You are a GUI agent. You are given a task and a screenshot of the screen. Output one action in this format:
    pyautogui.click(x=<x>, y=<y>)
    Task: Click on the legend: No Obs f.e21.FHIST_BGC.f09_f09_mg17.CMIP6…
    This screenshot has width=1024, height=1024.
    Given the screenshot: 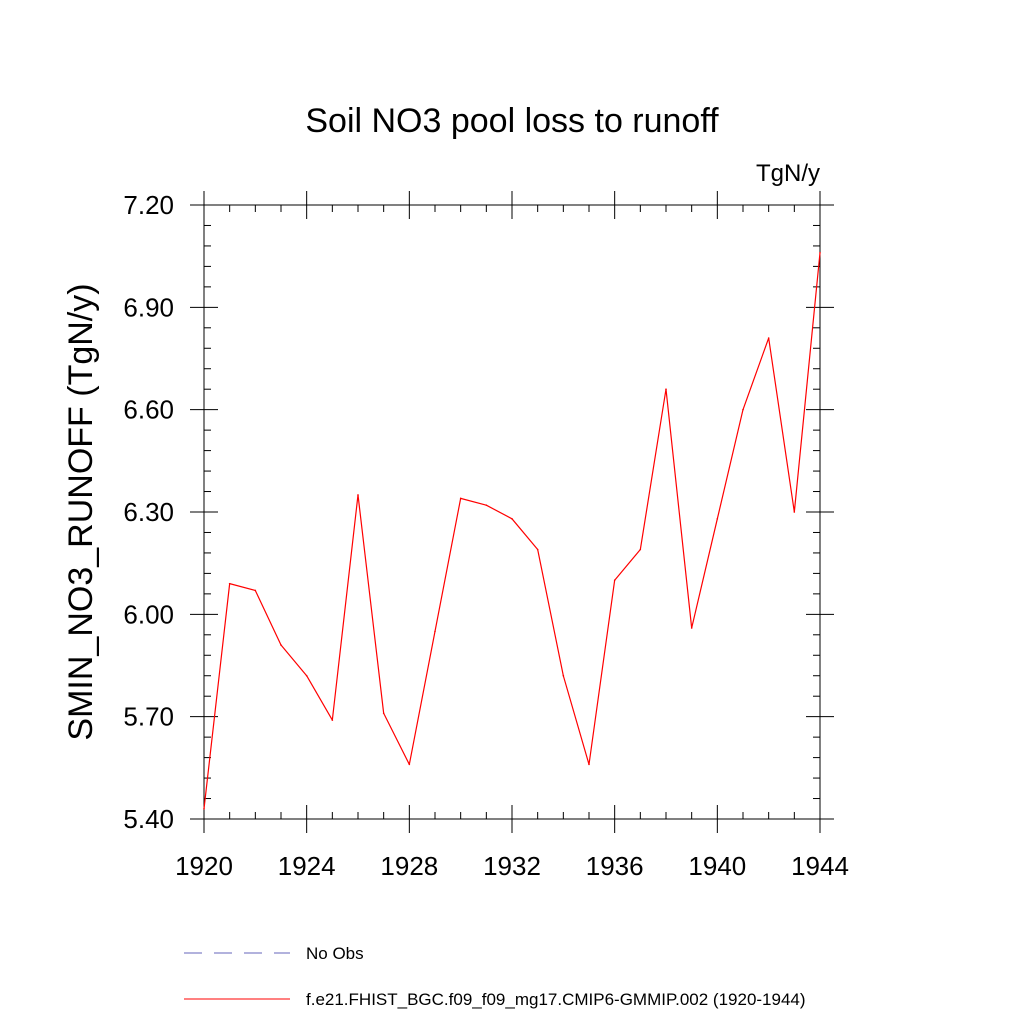 What is the action you would take?
    pyautogui.click(x=495, y=976)
    